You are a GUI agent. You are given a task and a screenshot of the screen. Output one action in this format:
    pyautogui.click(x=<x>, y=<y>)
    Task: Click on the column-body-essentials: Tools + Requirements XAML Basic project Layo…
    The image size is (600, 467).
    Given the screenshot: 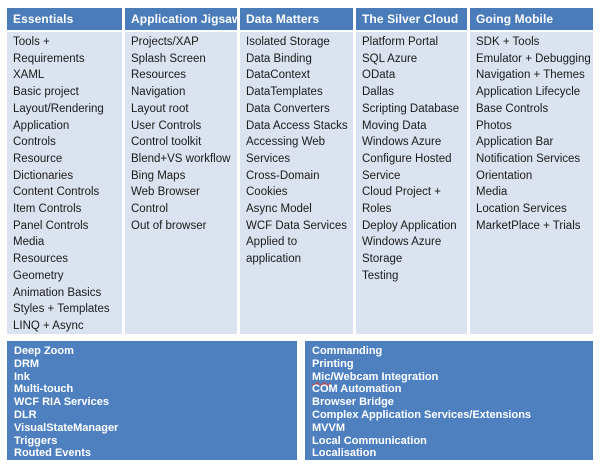 What is the action you would take?
    pyautogui.click(x=64, y=183)
    